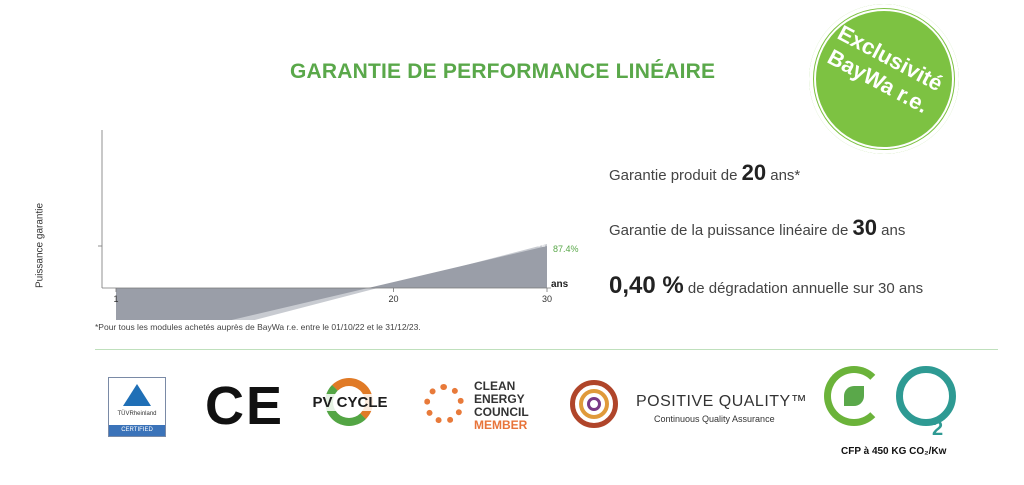  Describe the element at coordinates (40, 245) in the screenshot. I see `y-axis-label: Puissance garantie` at that location.